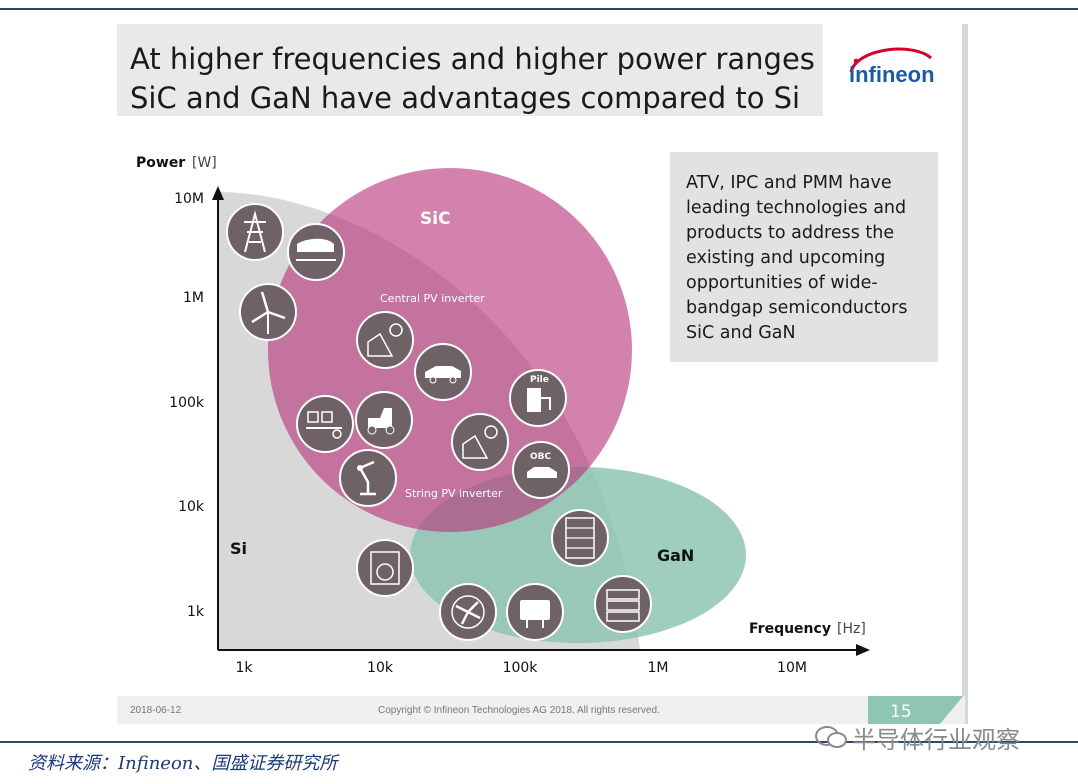  I want to click on y-axis-unit: [W], so click(204, 163).